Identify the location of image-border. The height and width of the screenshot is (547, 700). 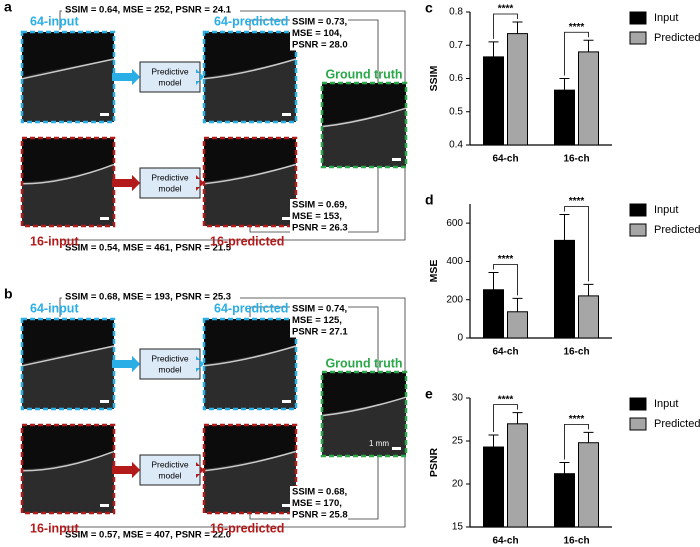
(250, 469).